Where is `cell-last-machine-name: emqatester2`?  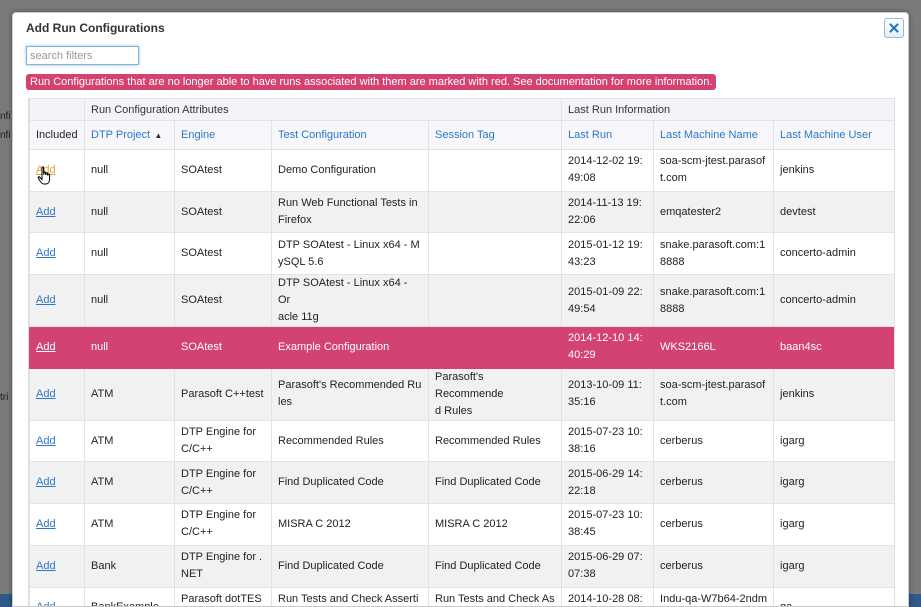 cell-last-machine-name: emqatester2 is located at coordinates (714, 212).